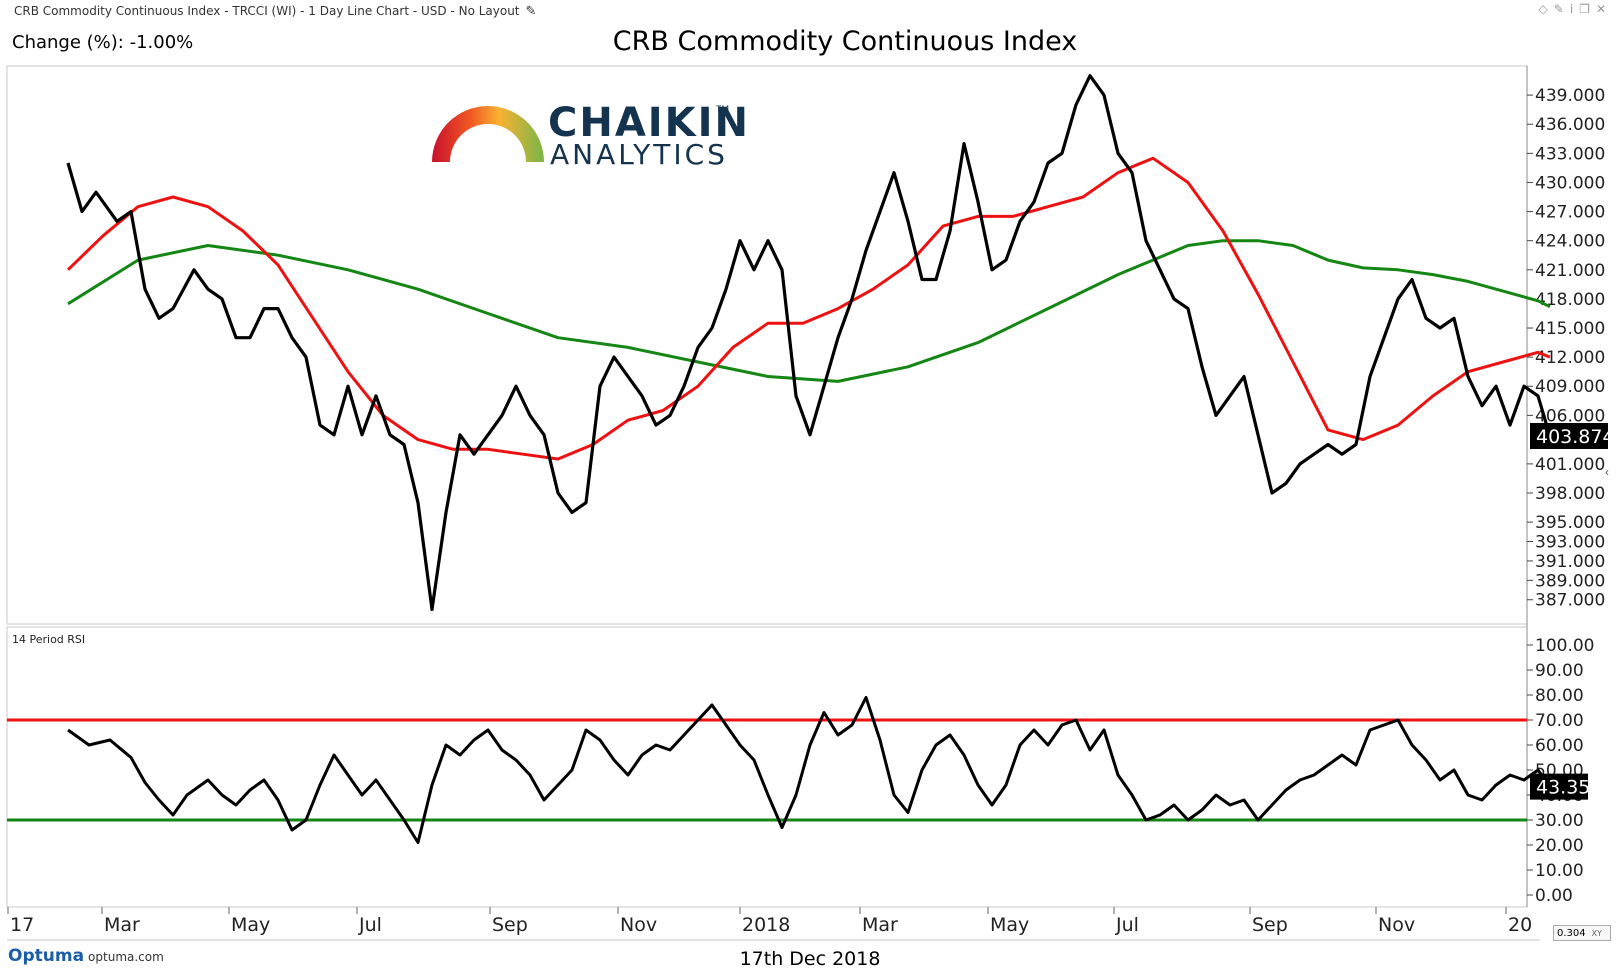  I want to click on restore-icon: ❐, so click(1587, 9).